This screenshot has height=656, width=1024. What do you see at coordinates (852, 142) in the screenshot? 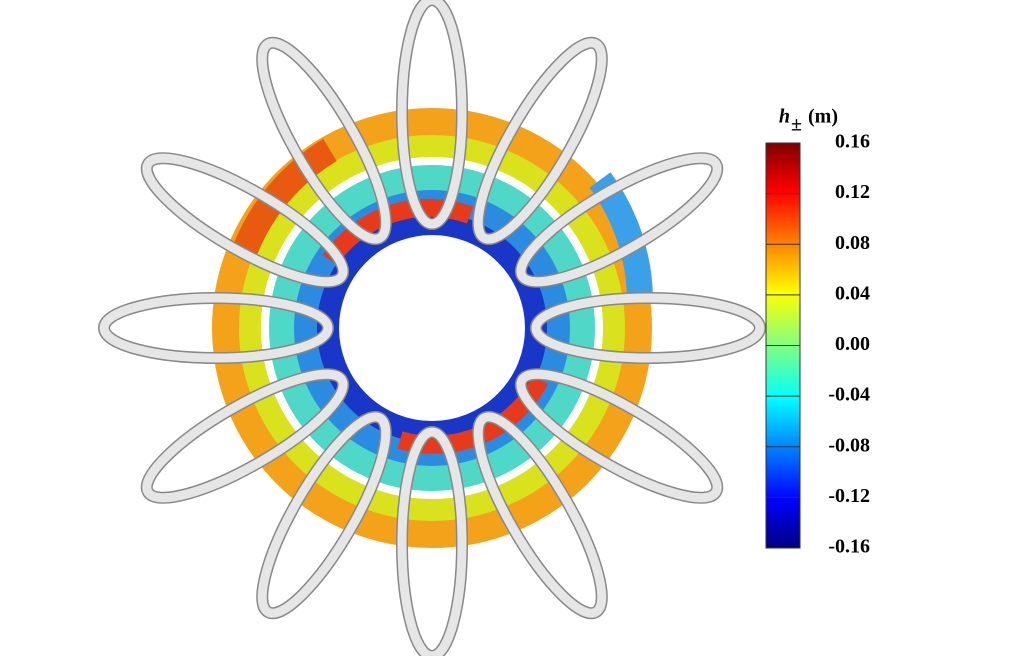
I see `colorbar-tick-label: 0.16` at bounding box center [852, 142].